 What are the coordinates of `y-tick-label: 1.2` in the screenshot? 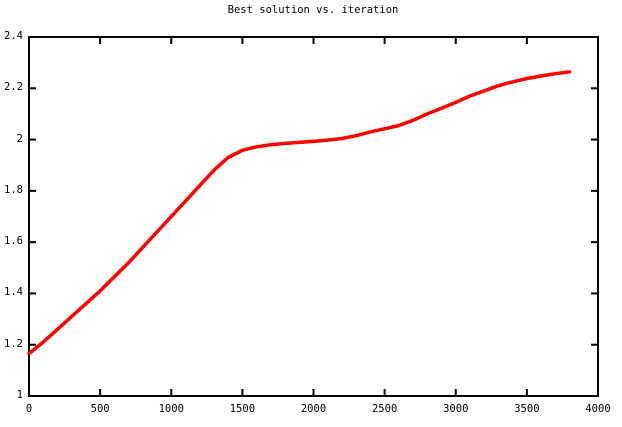 It's located at (13, 343).